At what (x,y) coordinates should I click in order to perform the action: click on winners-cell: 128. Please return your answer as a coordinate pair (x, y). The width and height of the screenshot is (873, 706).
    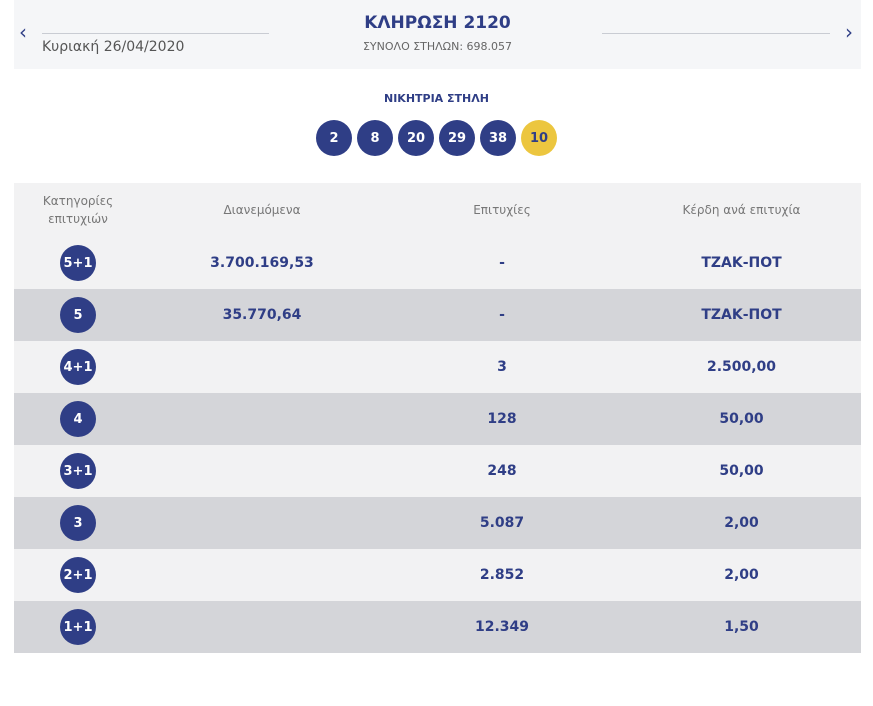
    Looking at the image, I should click on (502, 419).